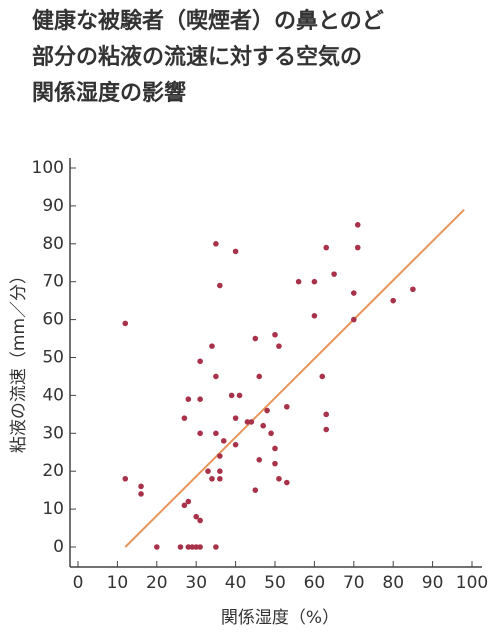 This screenshot has height=644, width=501. I want to click on chart-title-line: 健康な被験者（喫煙者）の鼻とのど, so click(208, 21).